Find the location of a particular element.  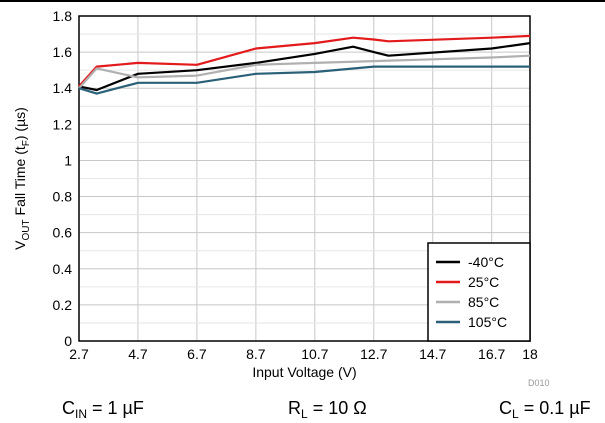

x-tick-label: 16.7 is located at coordinates (491, 354).